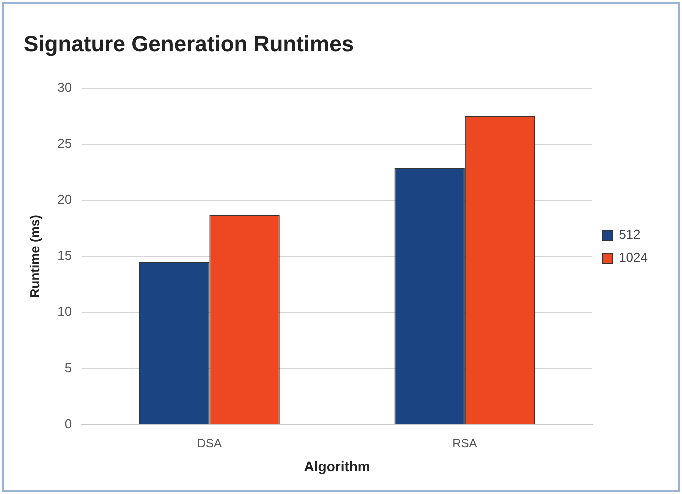 This screenshot has height=494, width=682. What do you see at coordinates (337, 466) in the screenshot?
I see `x-axis-title: Algorithm` at bounding box center [337, 466].